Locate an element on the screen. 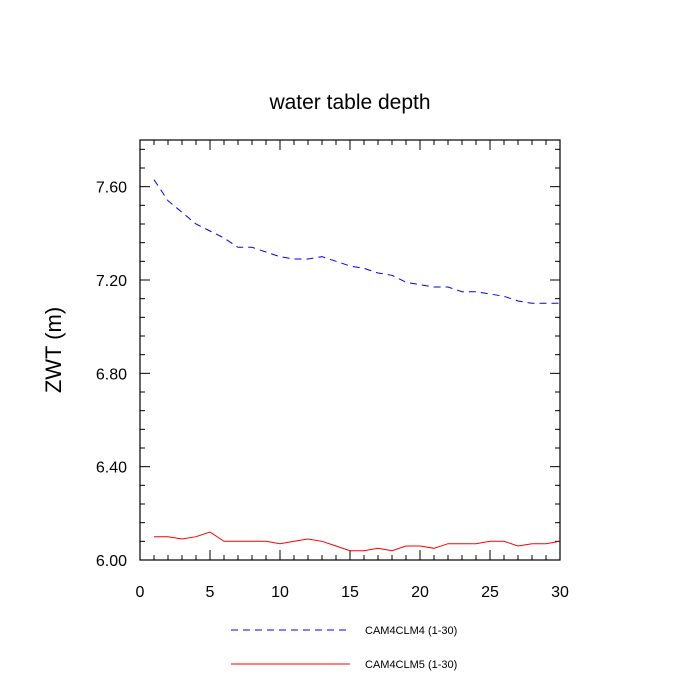 The width and height of the screenshot is (700, 700). y-tick-label: 6.00 is located at coordinates (111, 561).